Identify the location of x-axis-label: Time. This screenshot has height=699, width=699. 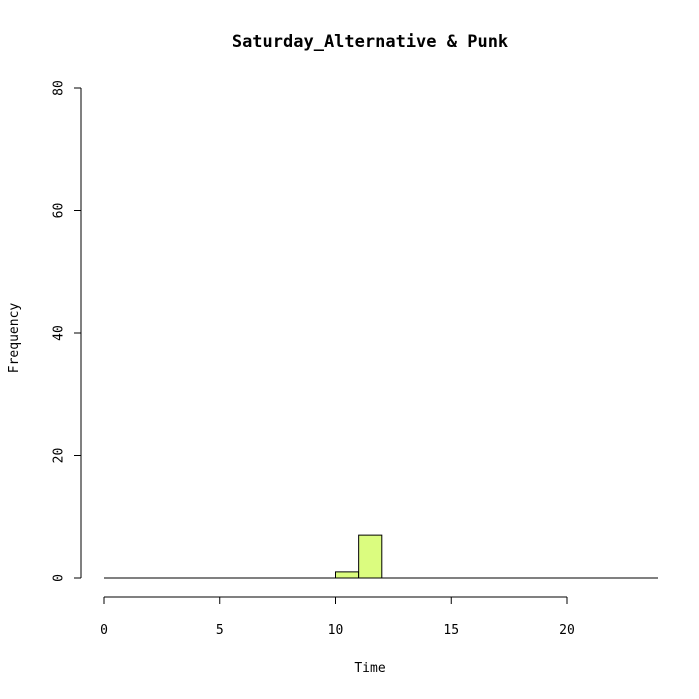
(369, 668).